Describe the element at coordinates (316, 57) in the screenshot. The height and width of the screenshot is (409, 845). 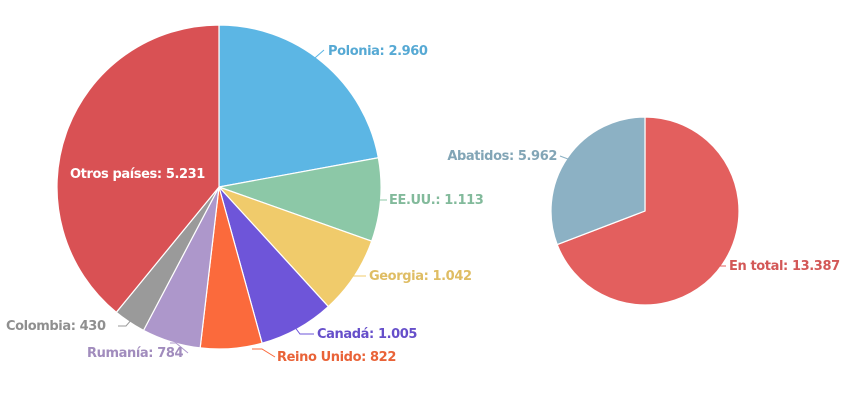
I see `leader-line-polonia` at that location.